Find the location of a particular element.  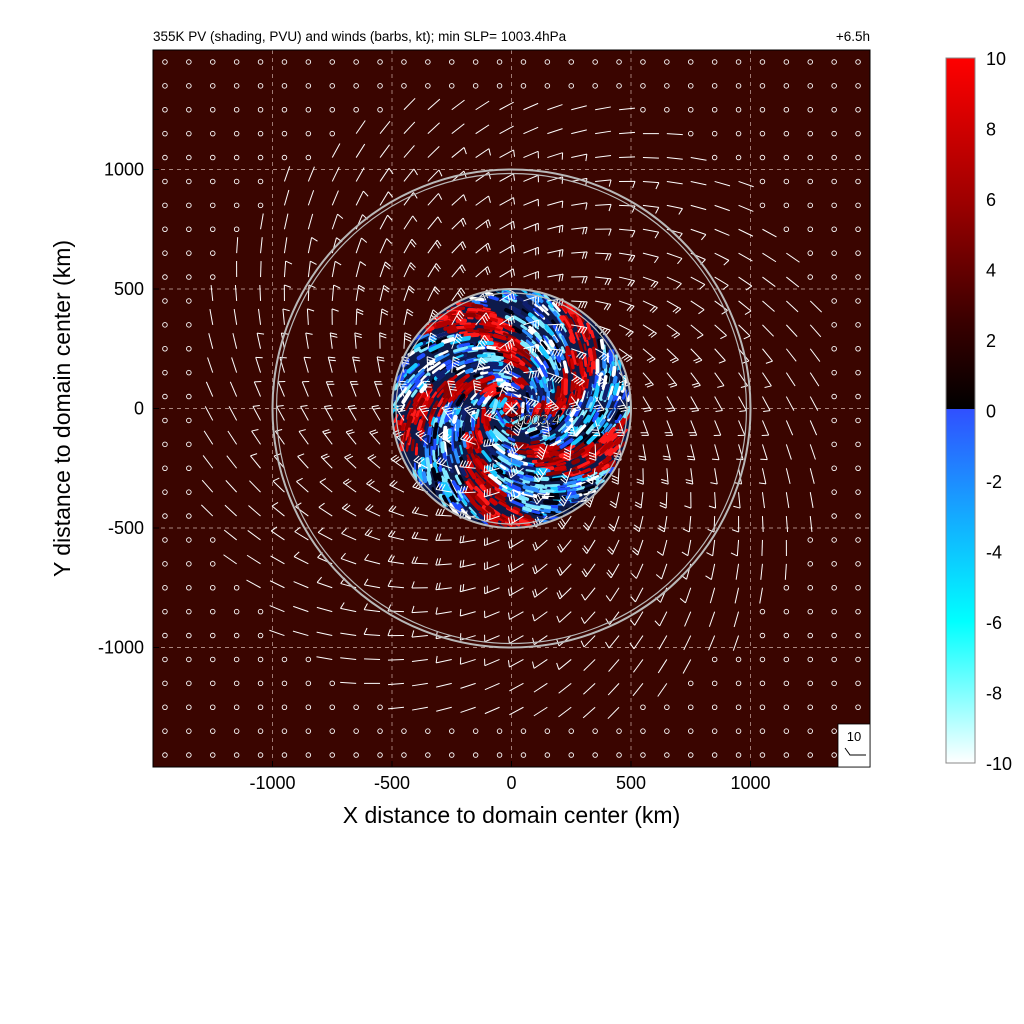

barb-reference-key: 10 is located at coordinates (854, 745).